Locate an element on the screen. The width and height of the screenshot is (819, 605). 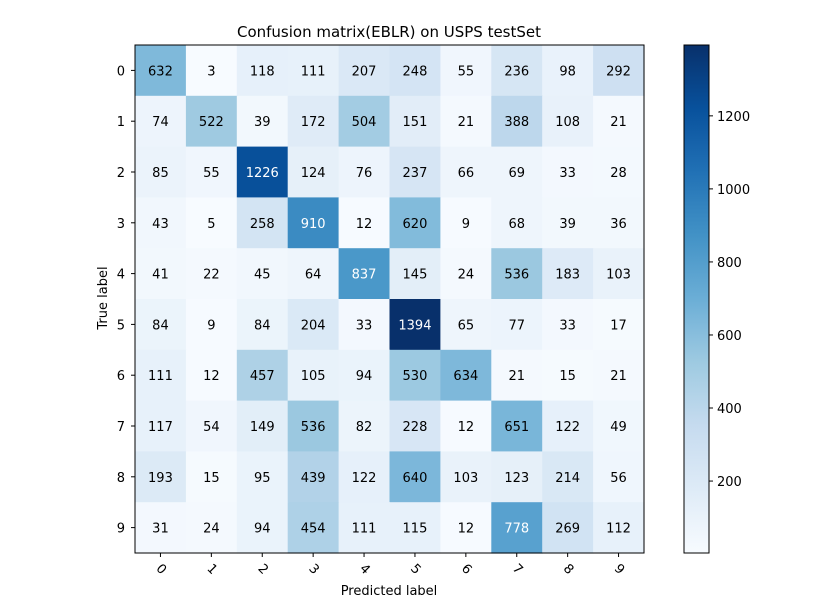
cell-value-r9-c9: 112 is located at coordinates (618, 529).